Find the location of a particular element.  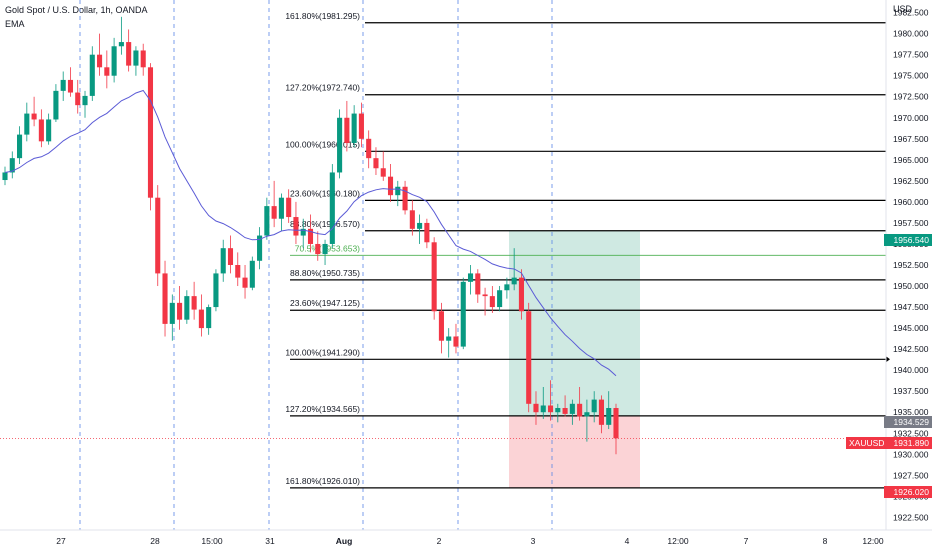

fib-arrow is located at coordinates (888, 359).